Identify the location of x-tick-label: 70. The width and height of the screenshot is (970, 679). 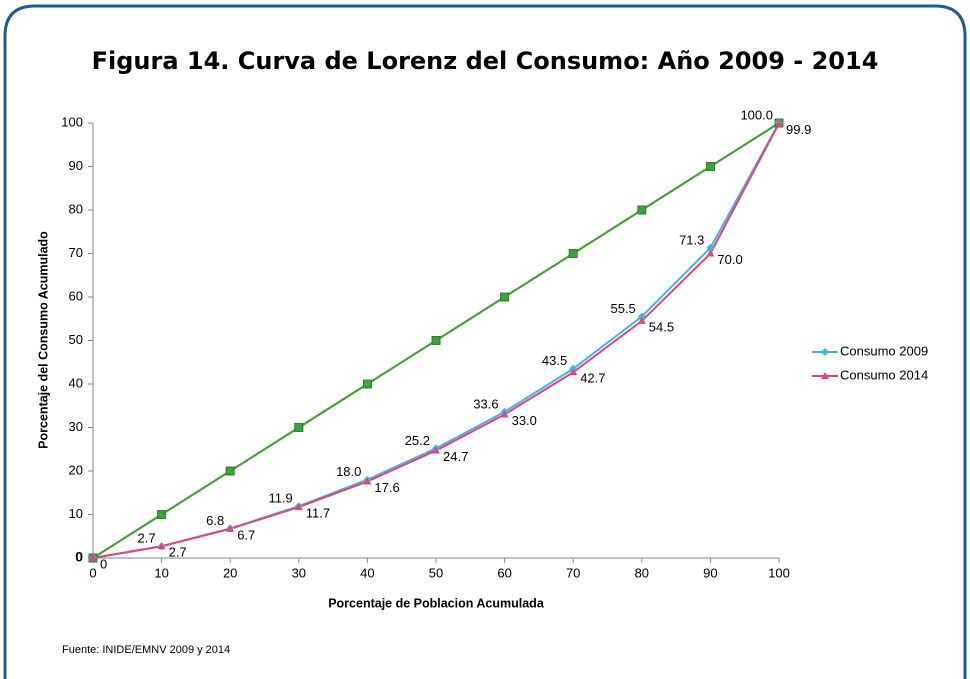
(573, 572).